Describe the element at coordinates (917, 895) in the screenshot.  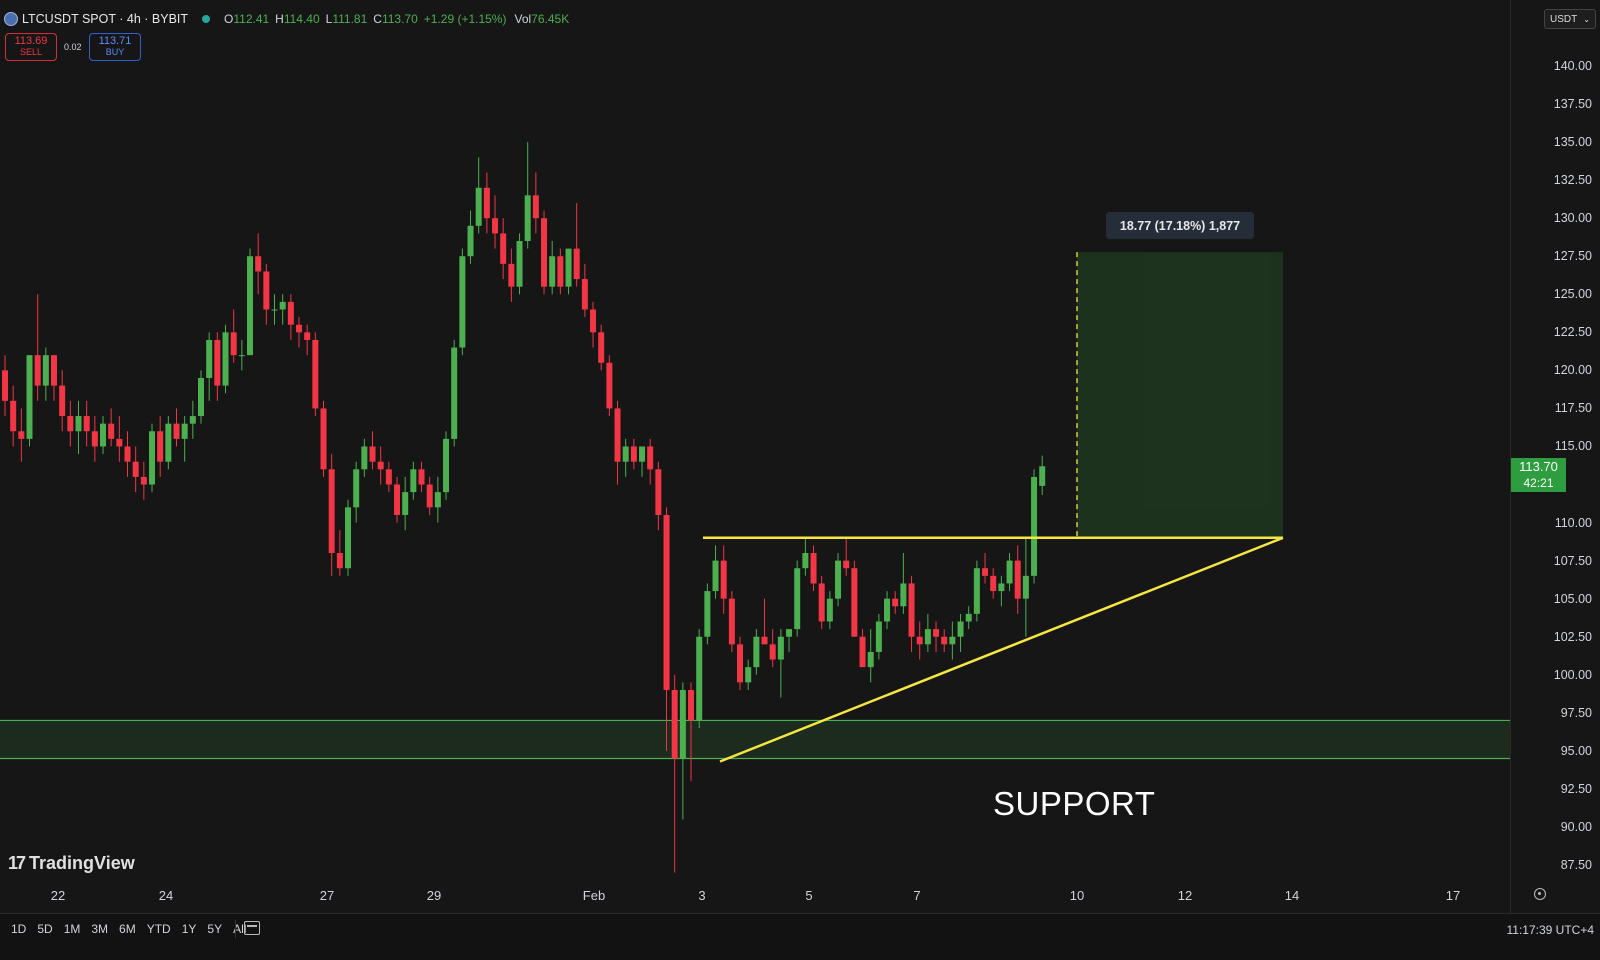
I see `time-tick: 7` at that location.